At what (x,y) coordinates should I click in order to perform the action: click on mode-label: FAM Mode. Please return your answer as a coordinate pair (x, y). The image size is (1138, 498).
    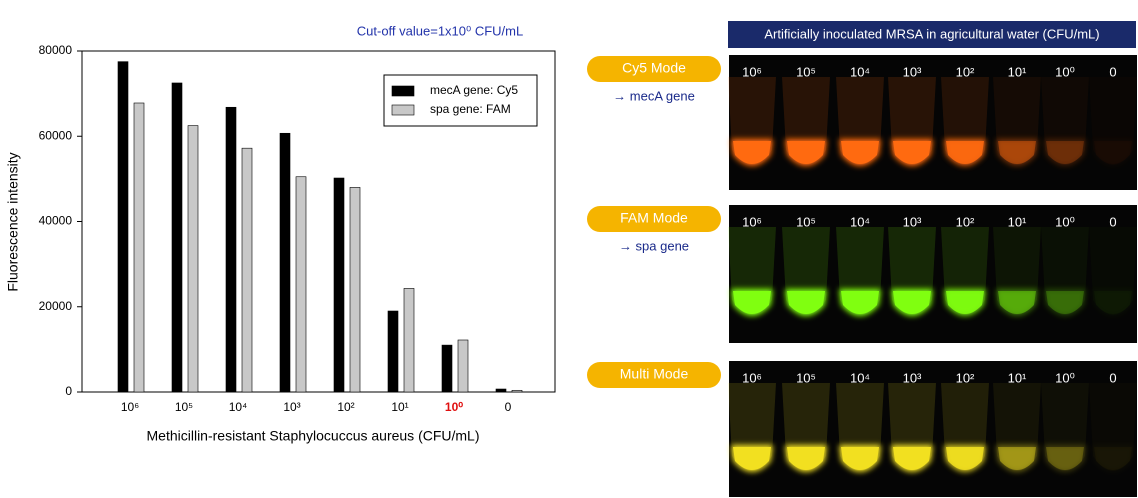
    Looking at the image, I should click on (654, 218).